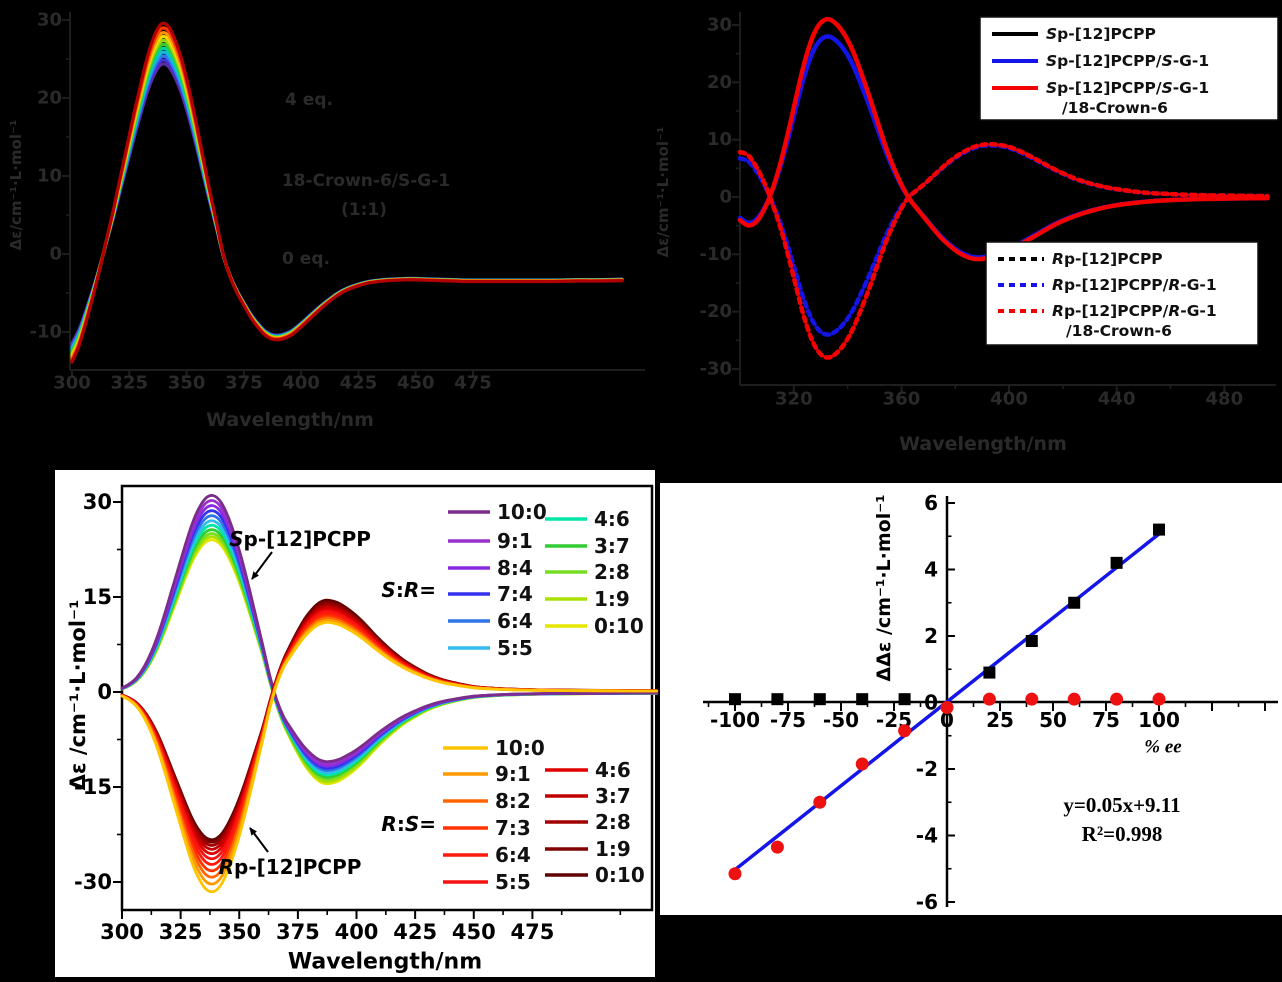 The image size is (1282, 982). I want to click on y-tick-label: -20, so click(715, 311).